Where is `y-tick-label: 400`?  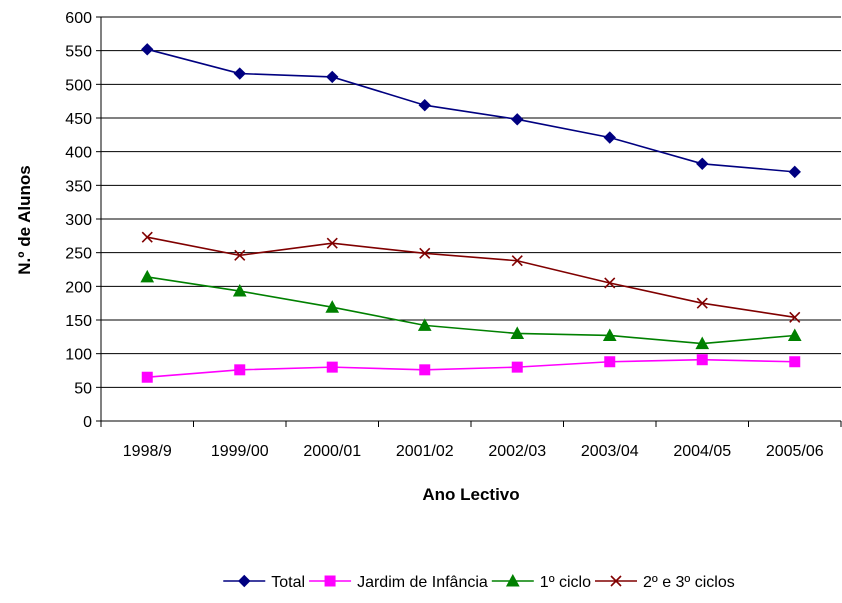 y-tick-label: 400 is located at coordinates (78, 153).